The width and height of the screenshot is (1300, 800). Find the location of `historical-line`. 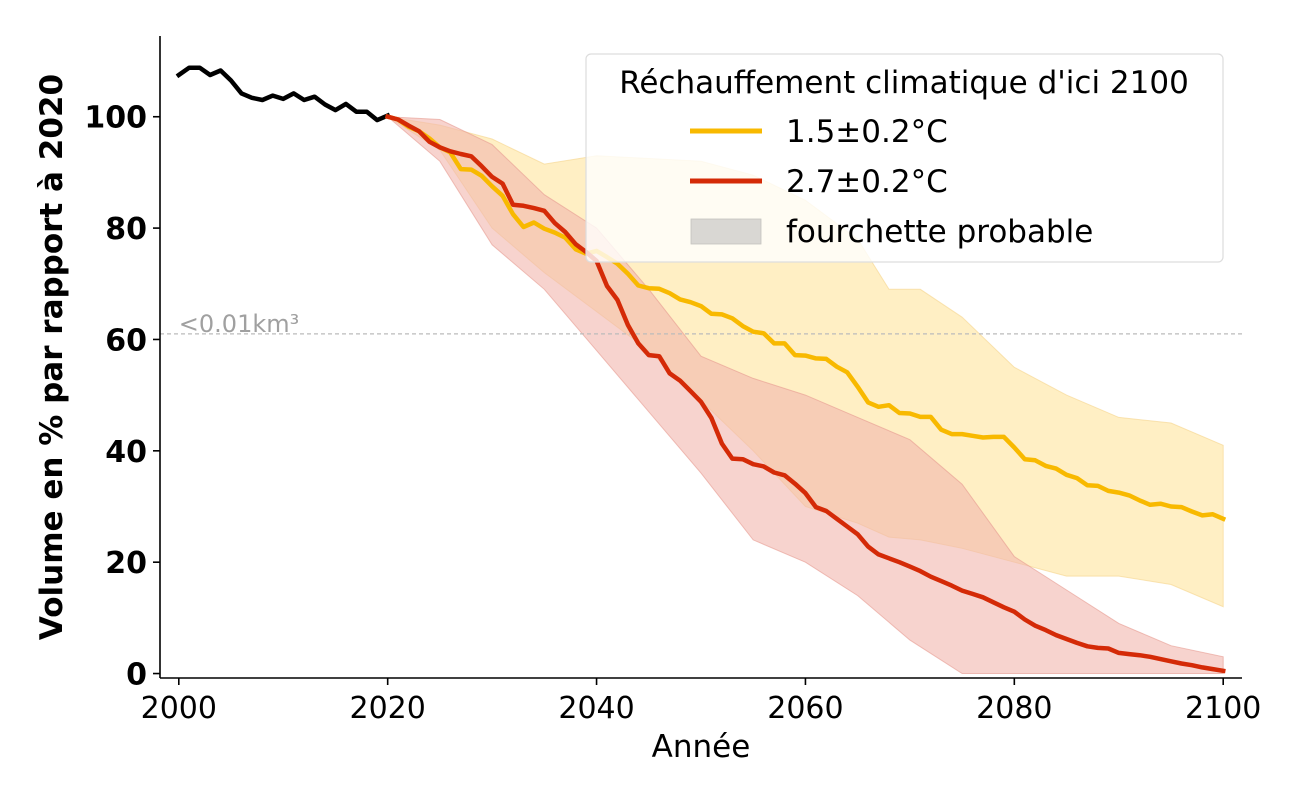

historical-line is located at coordinates (283, 94).